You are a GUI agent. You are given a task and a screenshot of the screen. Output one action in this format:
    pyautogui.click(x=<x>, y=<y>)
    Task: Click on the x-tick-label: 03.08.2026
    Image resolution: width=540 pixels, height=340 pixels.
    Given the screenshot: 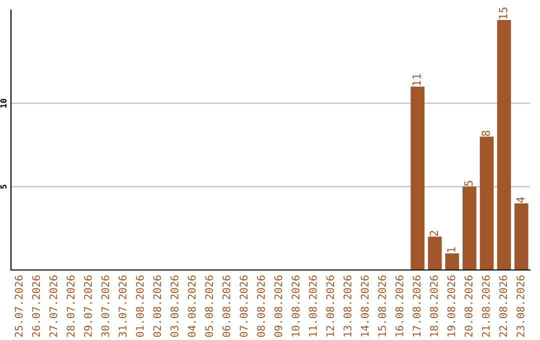 What is the action you would take?
    pyautogui.click(x=174, y=306)
    